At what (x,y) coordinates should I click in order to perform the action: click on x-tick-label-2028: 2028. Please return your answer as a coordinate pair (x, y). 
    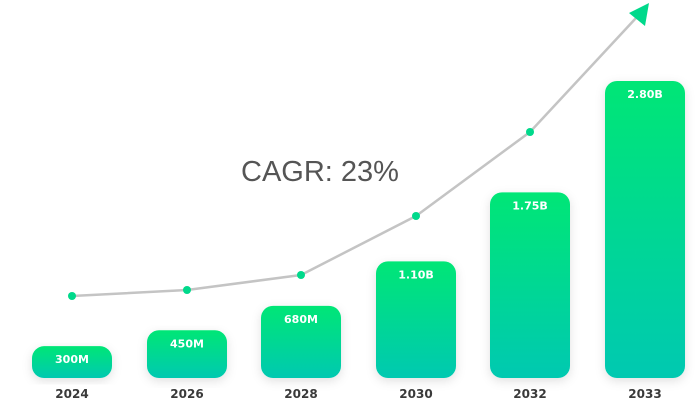
    Looking at the image, I should click on (300, 394).